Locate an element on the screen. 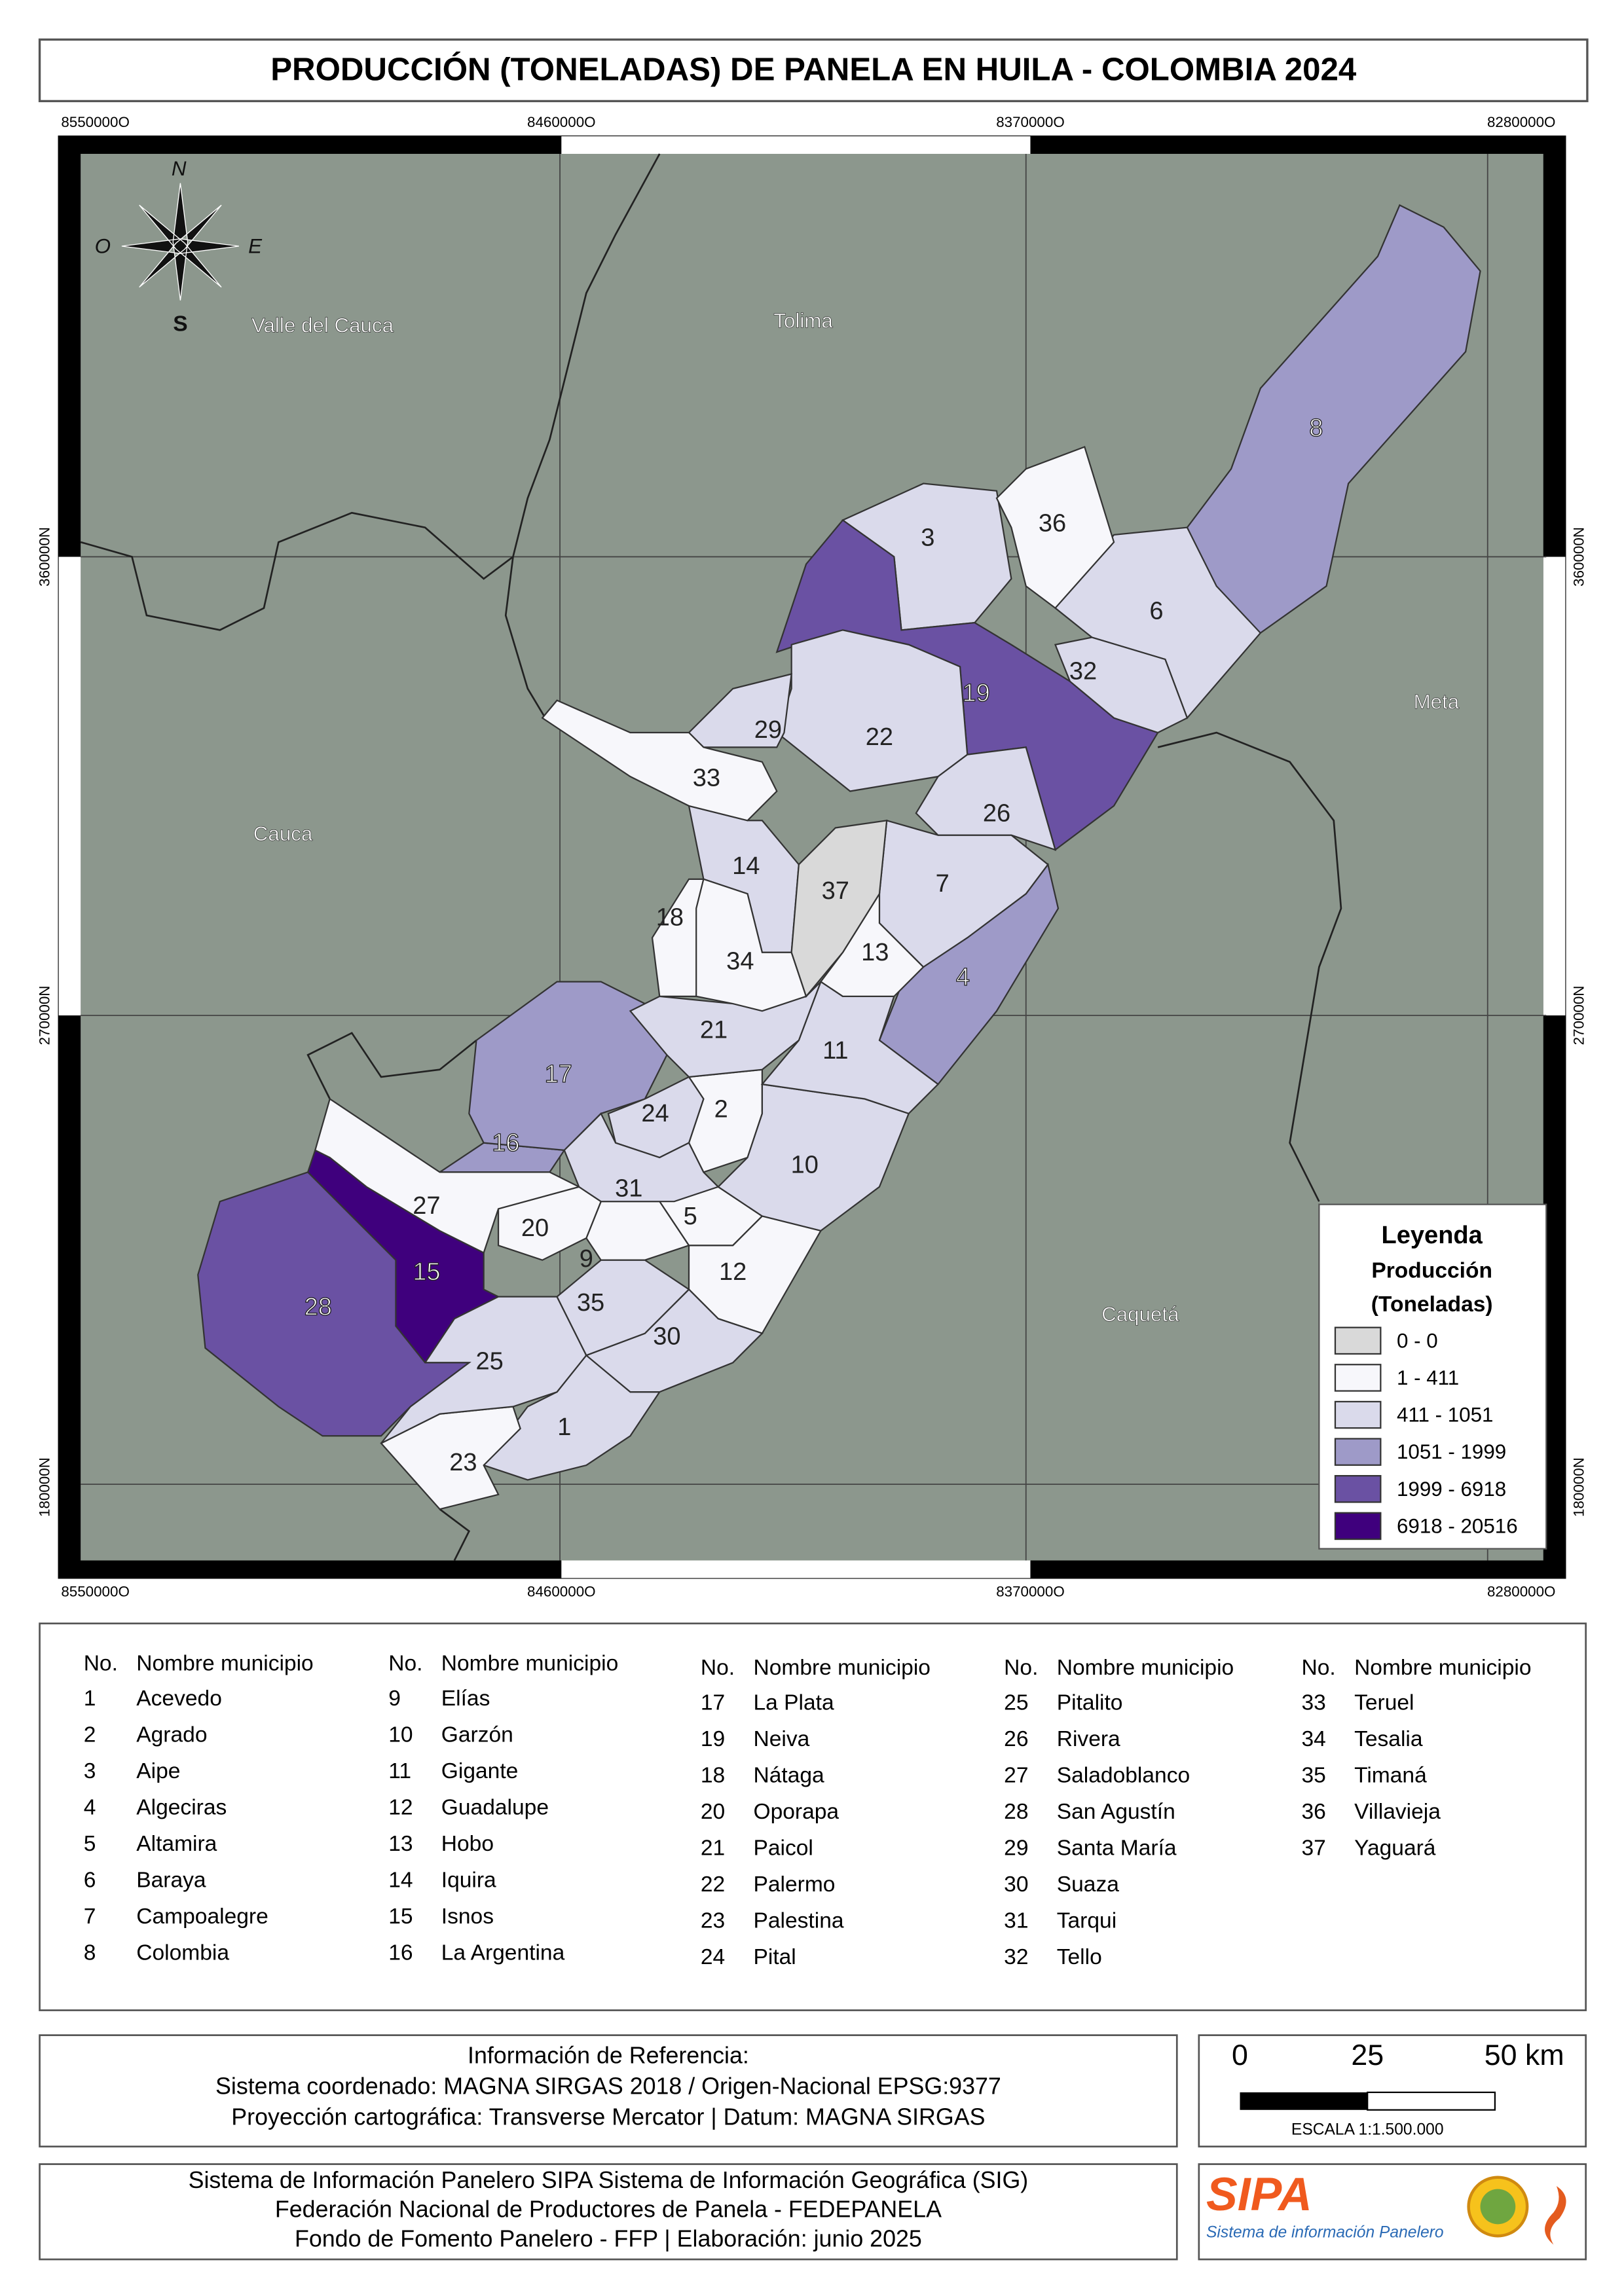  municipality-label: 23 is located at coordinates (463, 1462).